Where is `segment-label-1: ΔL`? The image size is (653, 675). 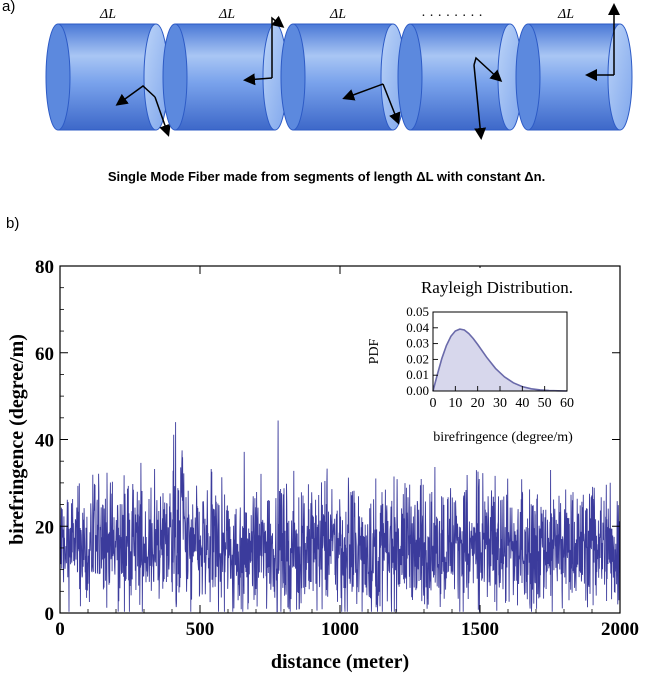
segment-label-1: ΔL is located at coordinates (107, 14).